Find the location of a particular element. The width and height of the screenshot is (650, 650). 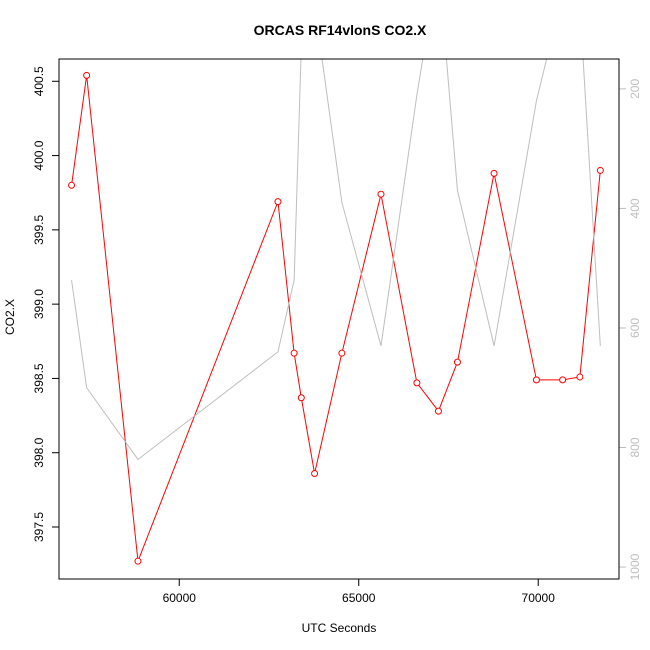

y2-tick-label: 400 is located at coordinates (635, 208).